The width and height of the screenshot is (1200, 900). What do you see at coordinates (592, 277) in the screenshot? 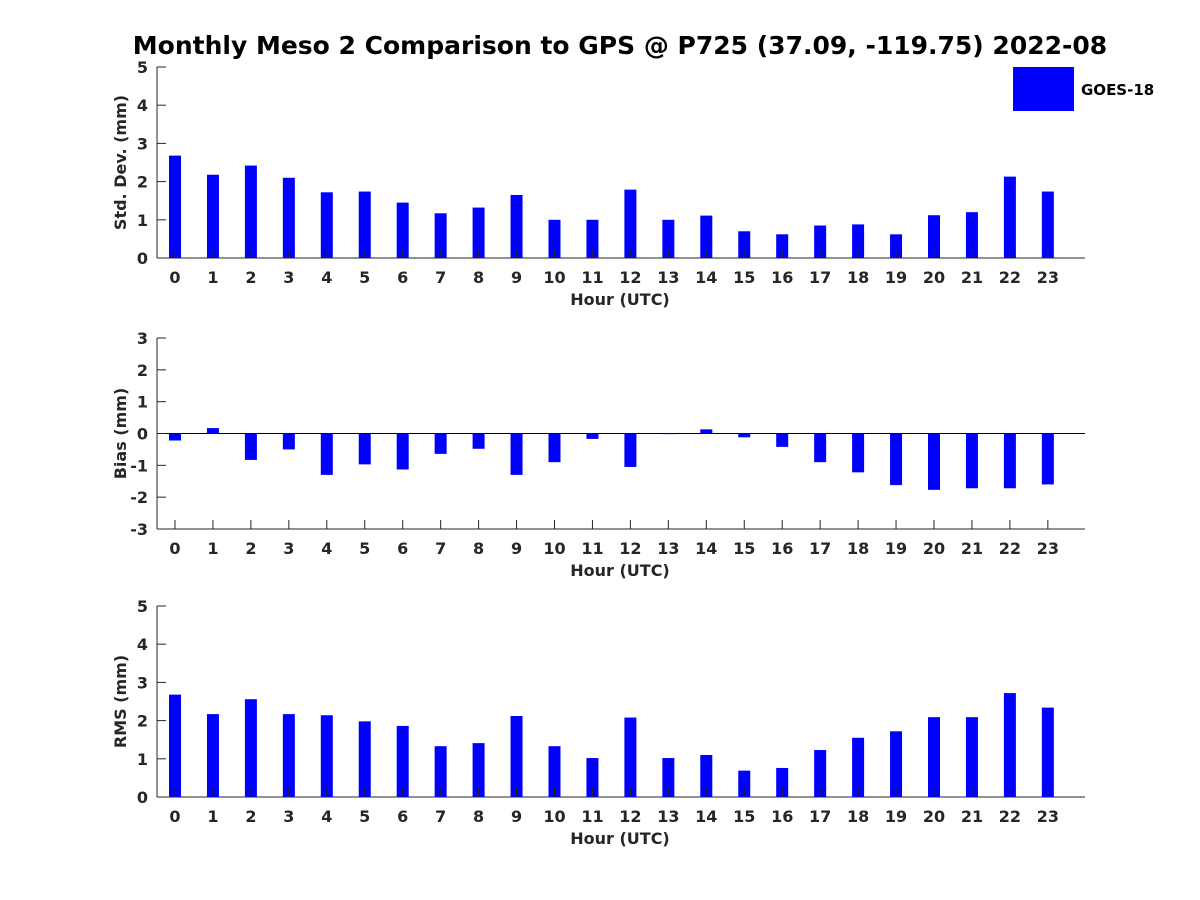
I see `std-dev-x-tick-label: 11` at bounding box center [592, 277].